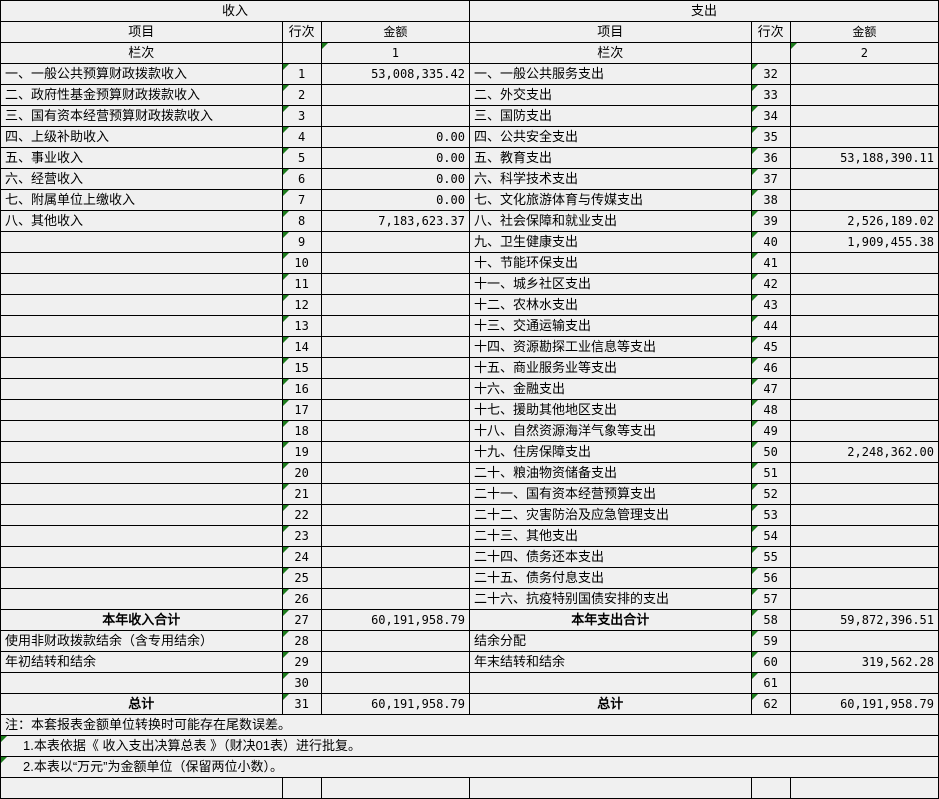  Describe the element at coordinates (770, 620) in the screenshot. I see `expense-line-no-58: 58` at that location.